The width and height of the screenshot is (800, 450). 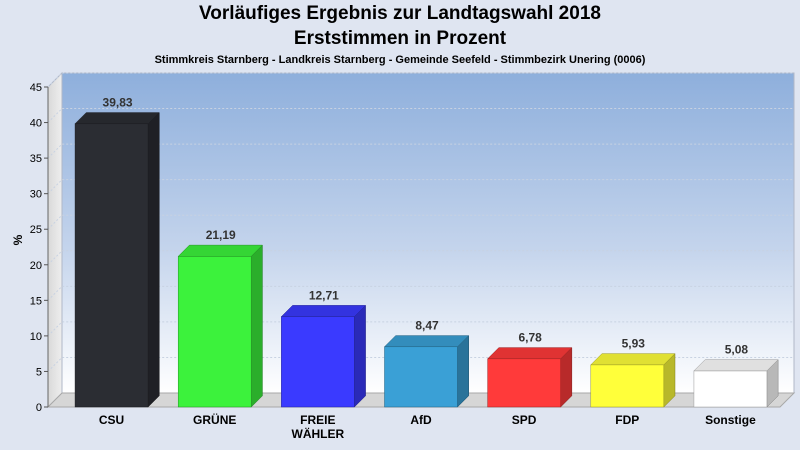 I want to click on y-tick-label: 15, so click(x=36, y=301).